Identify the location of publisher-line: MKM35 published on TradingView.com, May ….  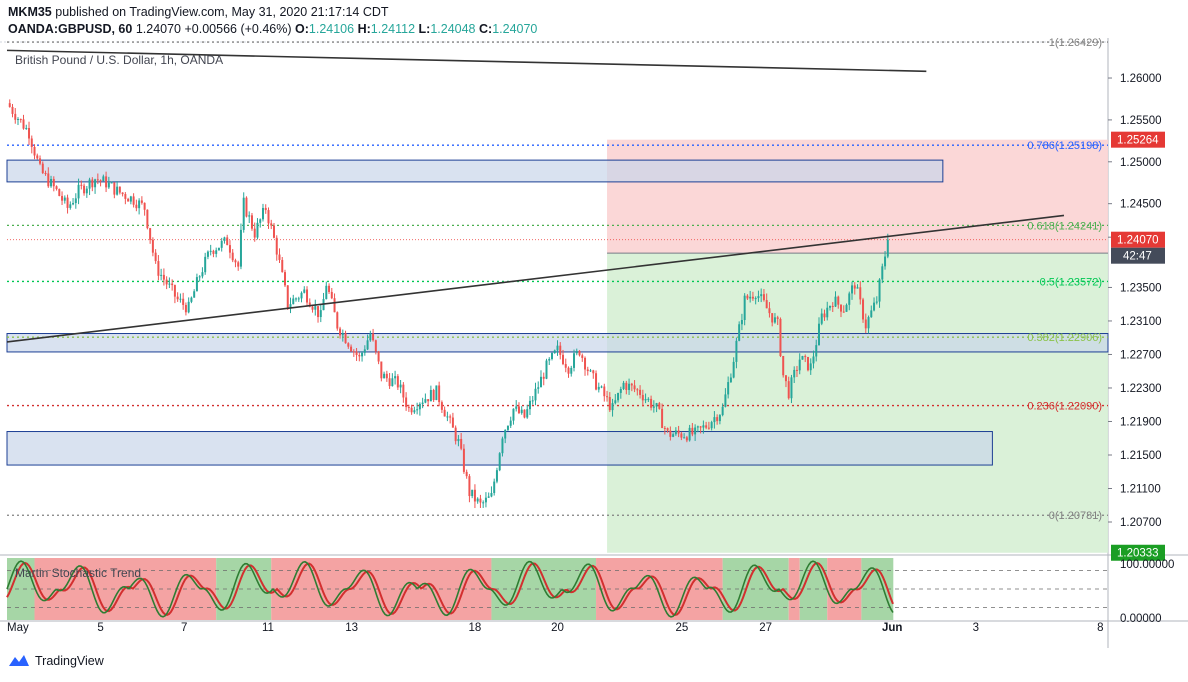
(198, 12).